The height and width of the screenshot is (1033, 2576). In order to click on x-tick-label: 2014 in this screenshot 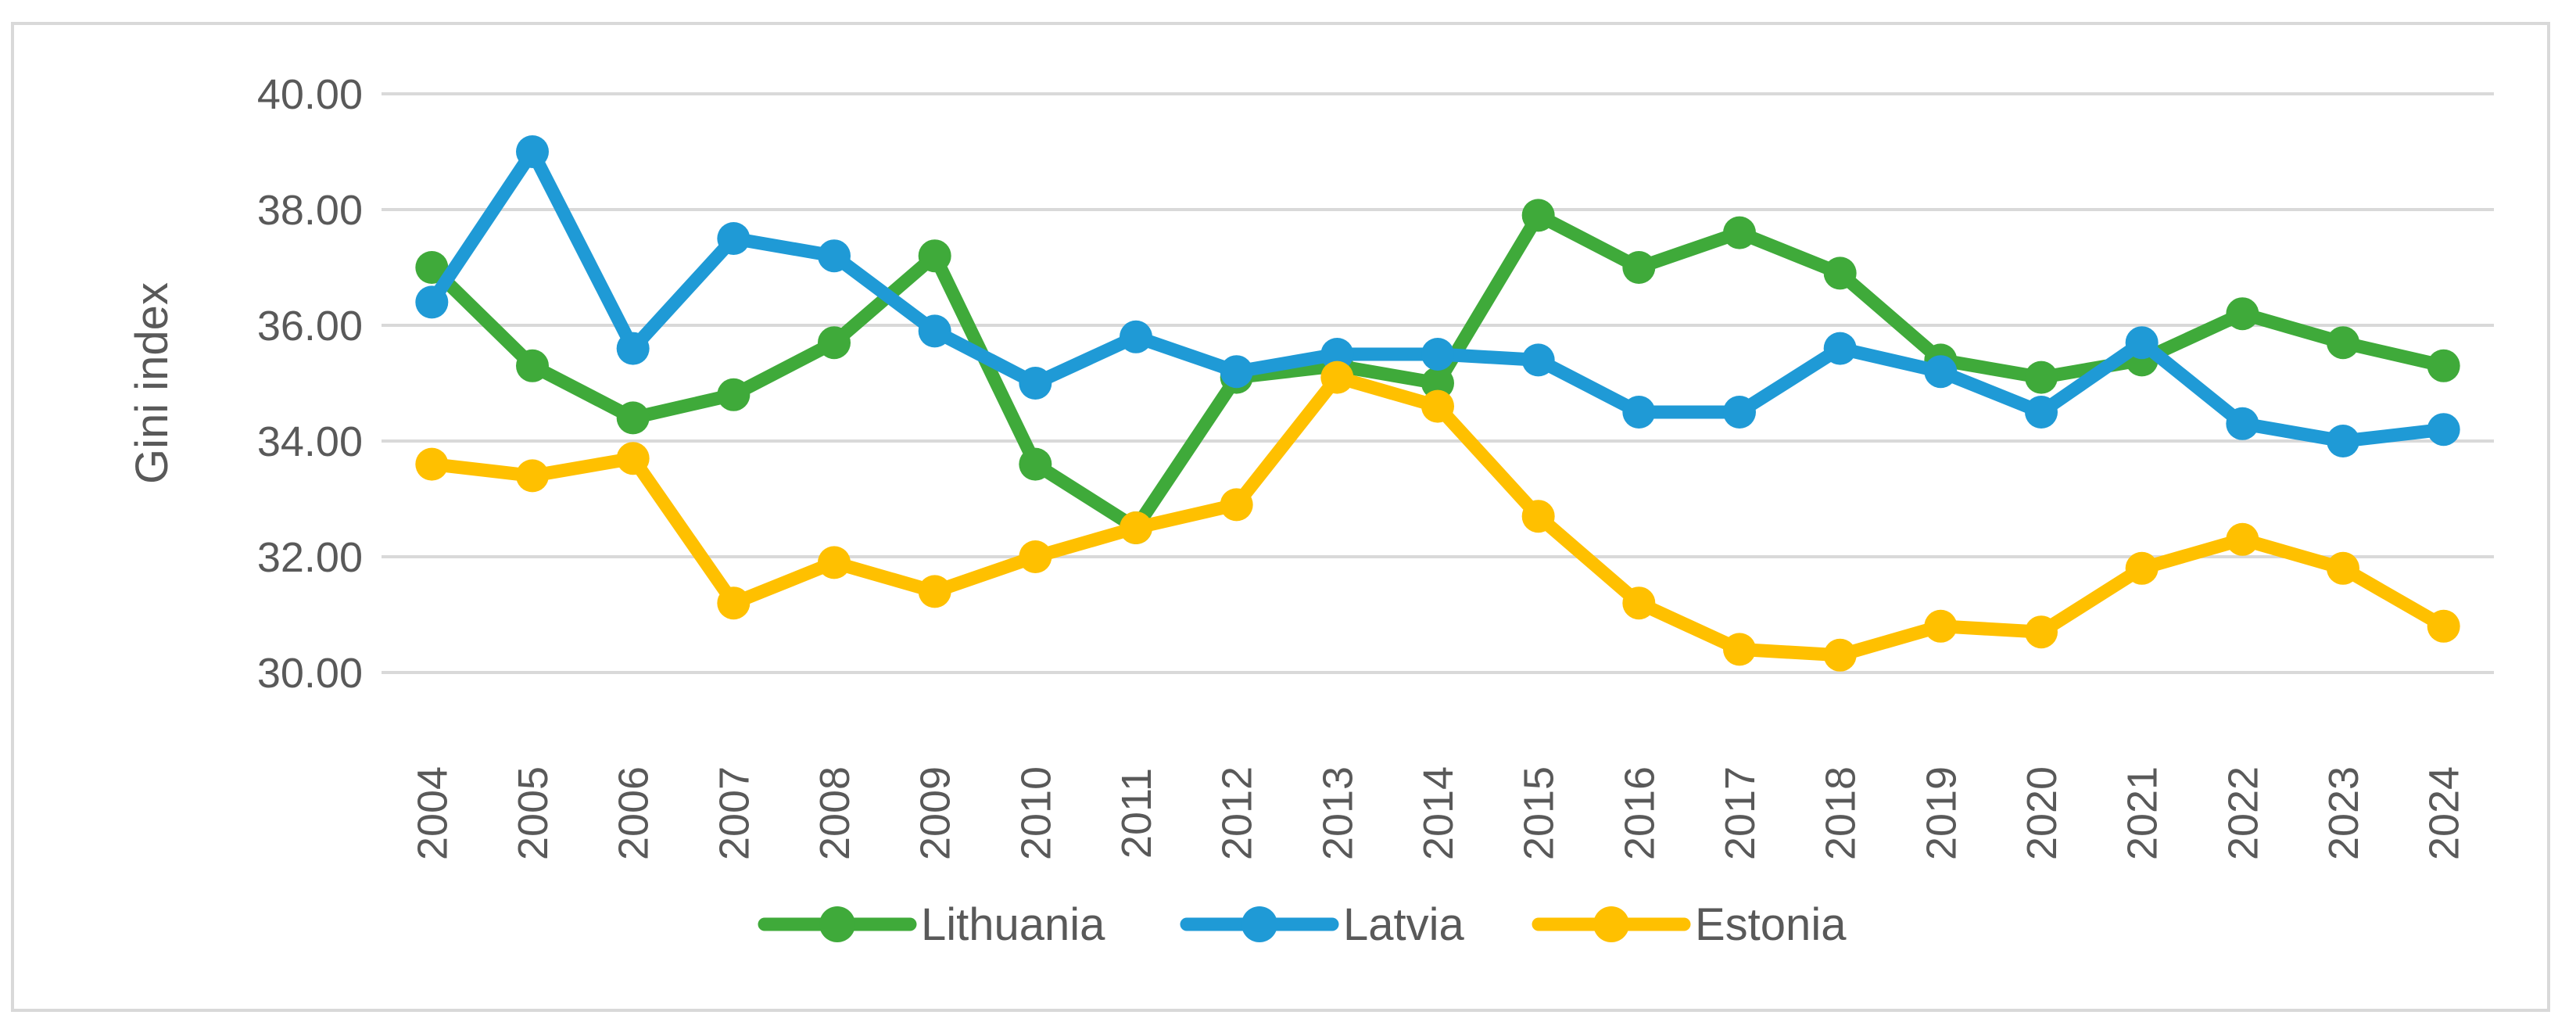, I will do `click(1438, 813)`.